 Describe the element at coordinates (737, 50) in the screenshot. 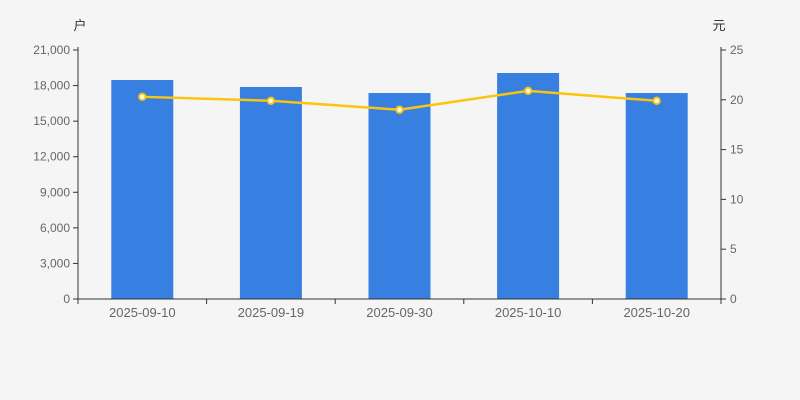

I see `right-axis-label: 25` at that location.